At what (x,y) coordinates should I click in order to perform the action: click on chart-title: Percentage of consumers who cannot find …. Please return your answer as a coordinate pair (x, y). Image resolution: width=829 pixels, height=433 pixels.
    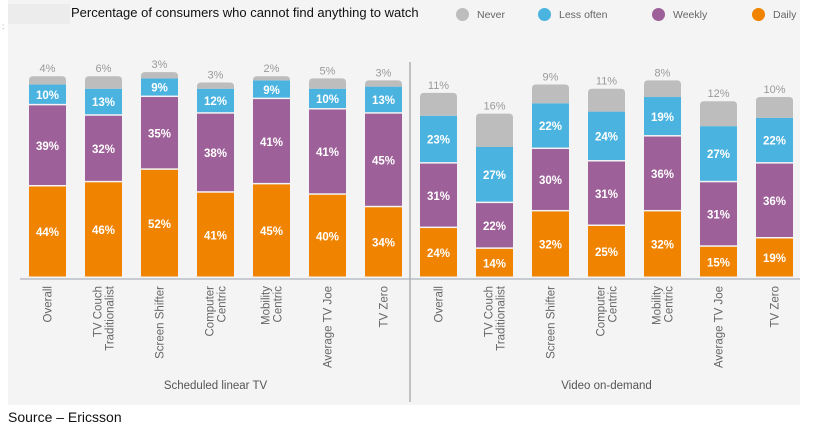
    Looking at the image, I should click on (245, 12).